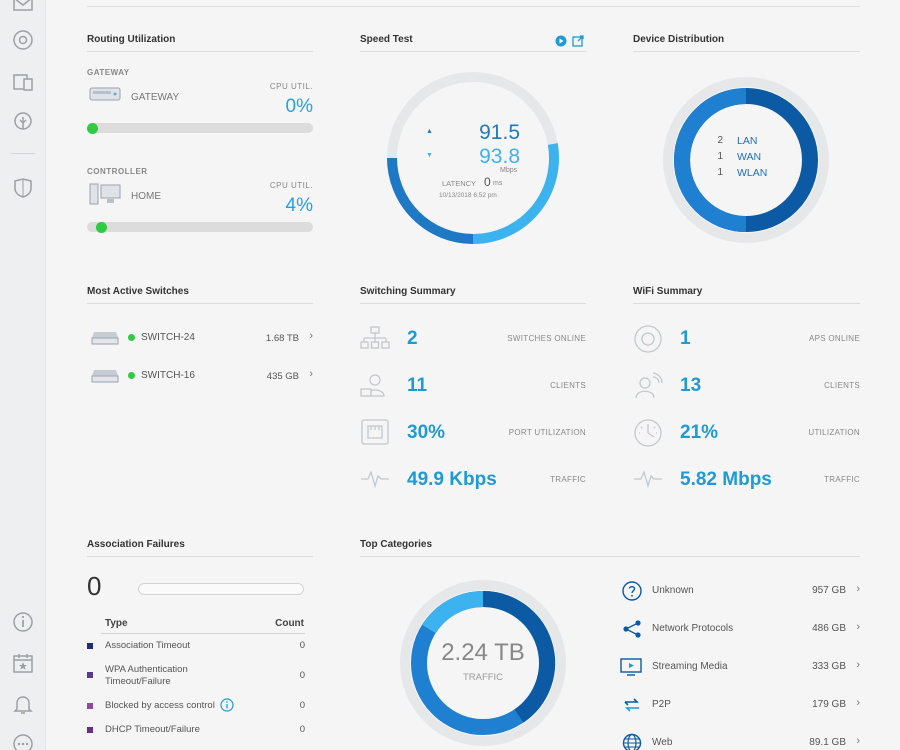 The height and width of the screenshot is (750, 900). What do you see at coordinates (740, 705) in the screenshot?
I see `category-row: P2P 179 GB ›` at bounding box center [740, 705].